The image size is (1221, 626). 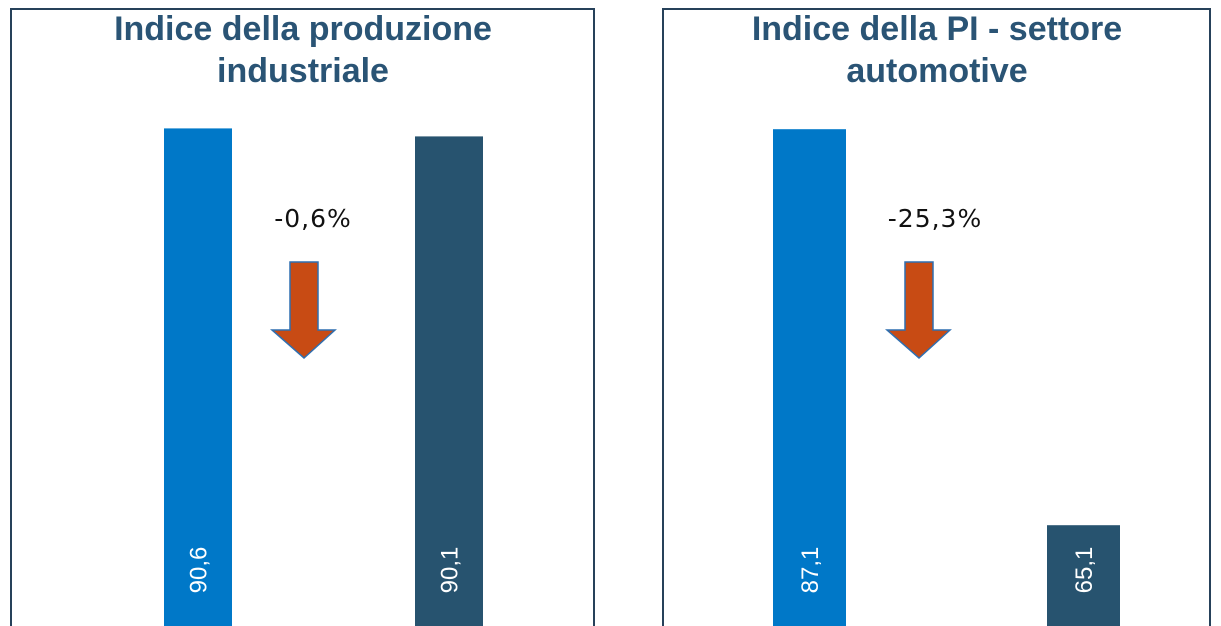 What do you see at coordinates (313, 218) in the screenshot?
I see `annotation: -0,6%` at bounding box center [313, 218].